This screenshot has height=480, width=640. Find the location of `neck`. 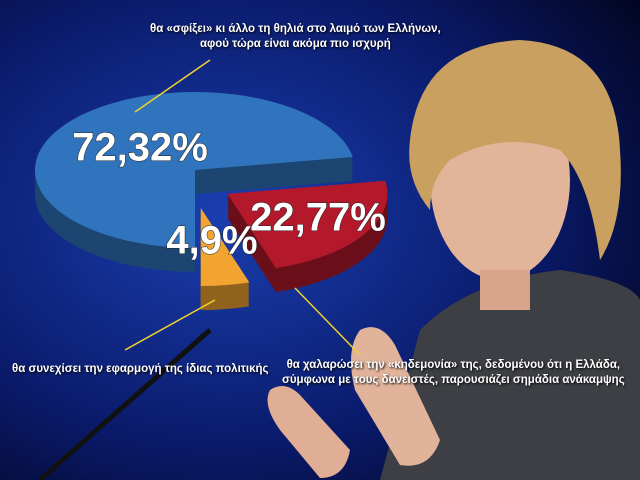

neck is located at coordinates (505, 290).